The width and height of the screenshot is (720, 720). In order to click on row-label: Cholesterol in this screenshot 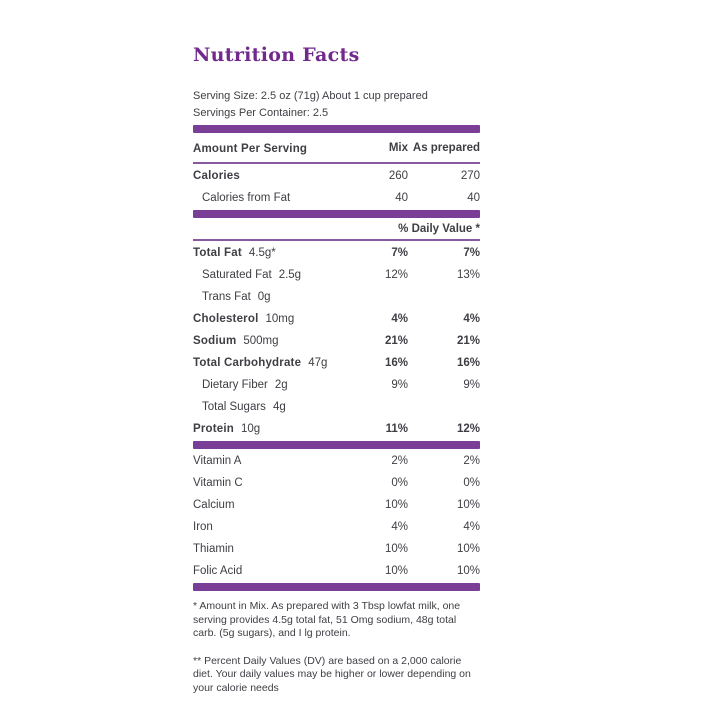, I will do `click(226, 319)`.